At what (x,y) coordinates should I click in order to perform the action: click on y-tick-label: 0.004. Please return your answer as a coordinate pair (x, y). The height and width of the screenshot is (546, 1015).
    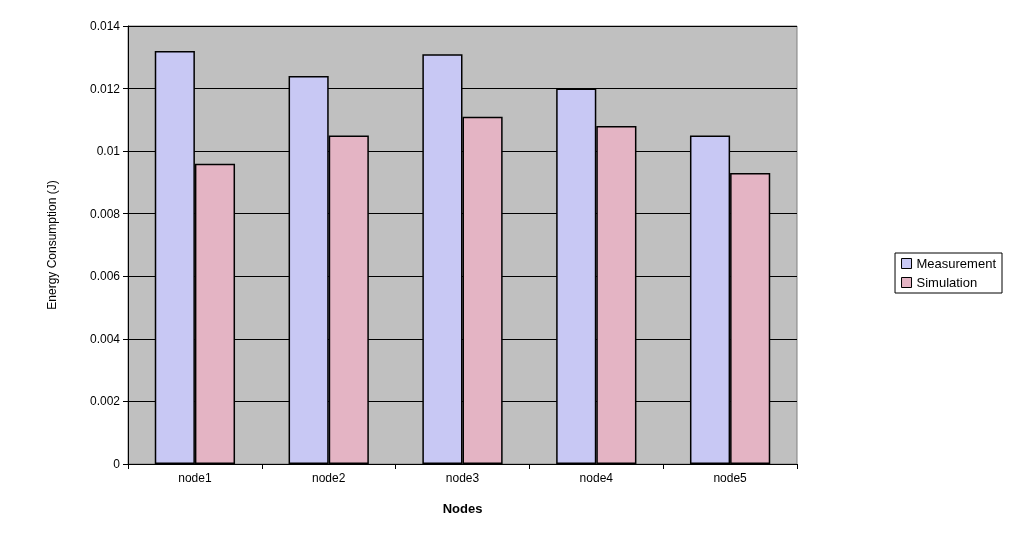
    Looking at the image, I should click on (105, 338).